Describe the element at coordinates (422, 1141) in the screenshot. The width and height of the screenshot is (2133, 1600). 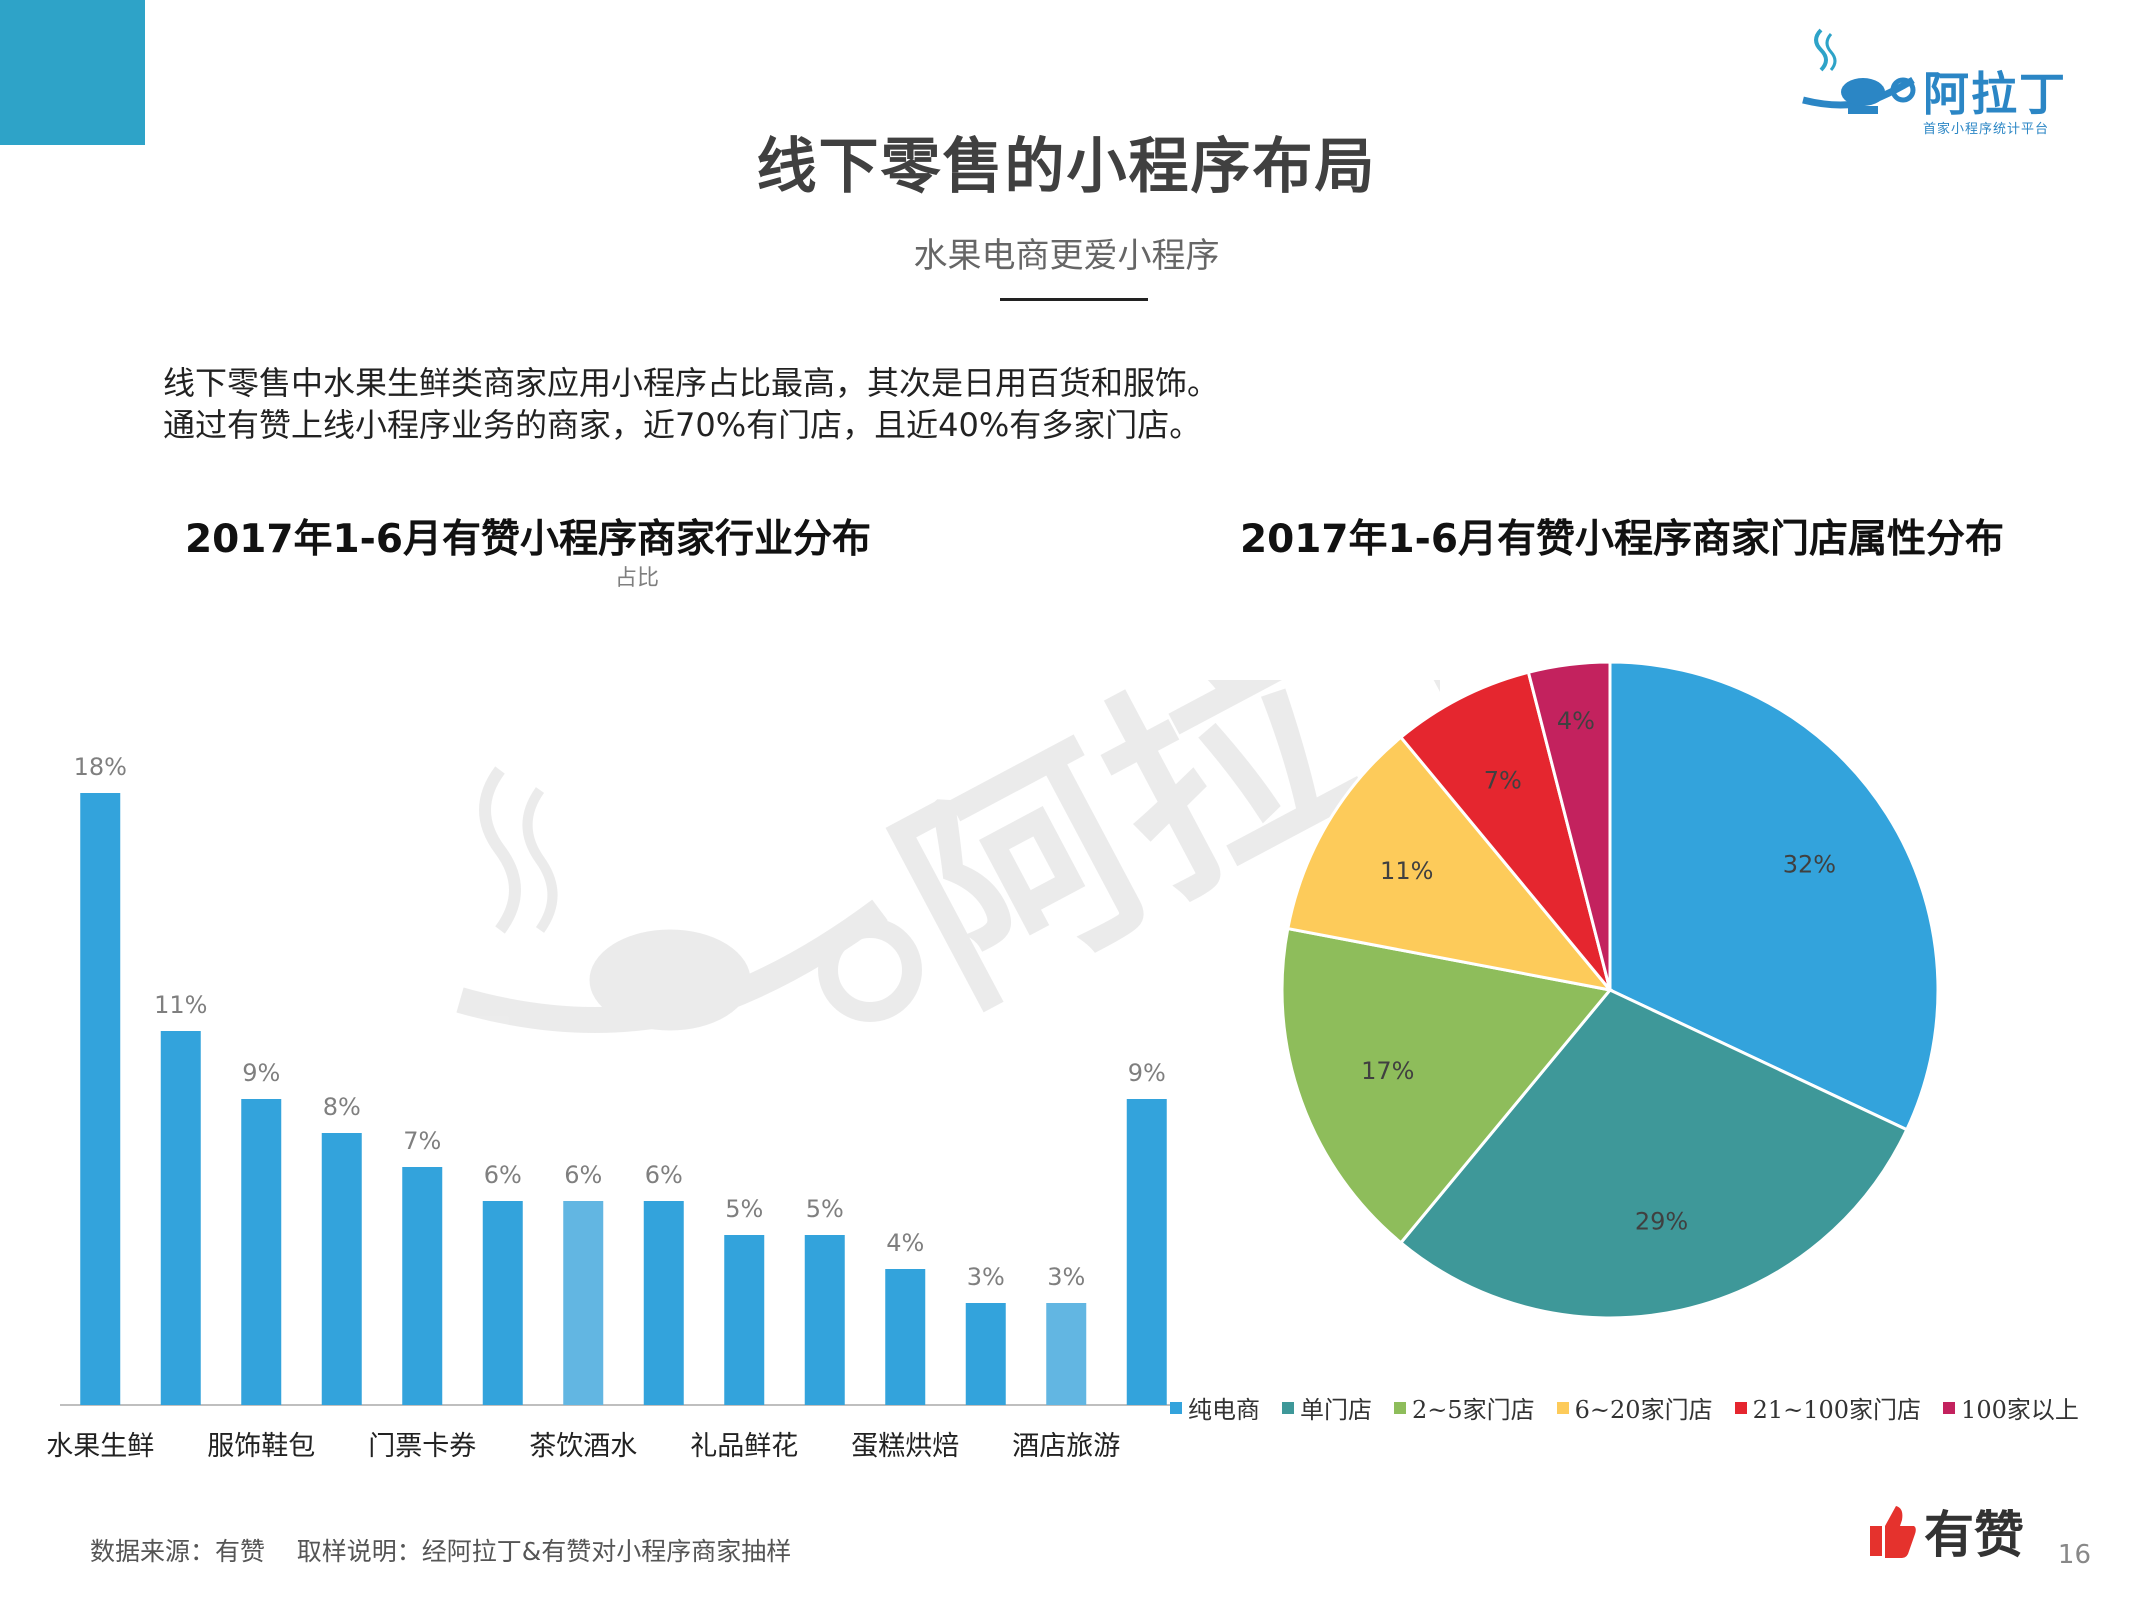
I see `bar-value-label: 7%` at that location.